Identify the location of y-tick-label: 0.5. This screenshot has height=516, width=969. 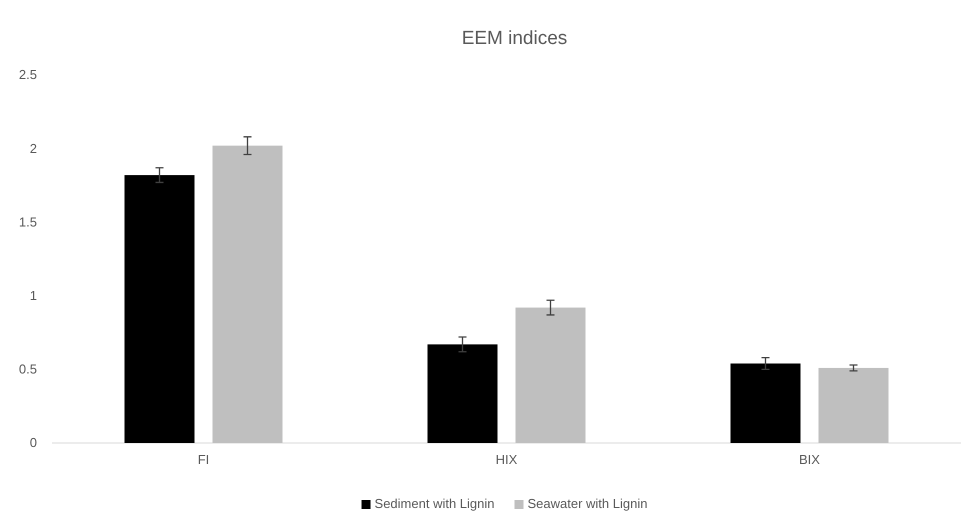
(27, 369).